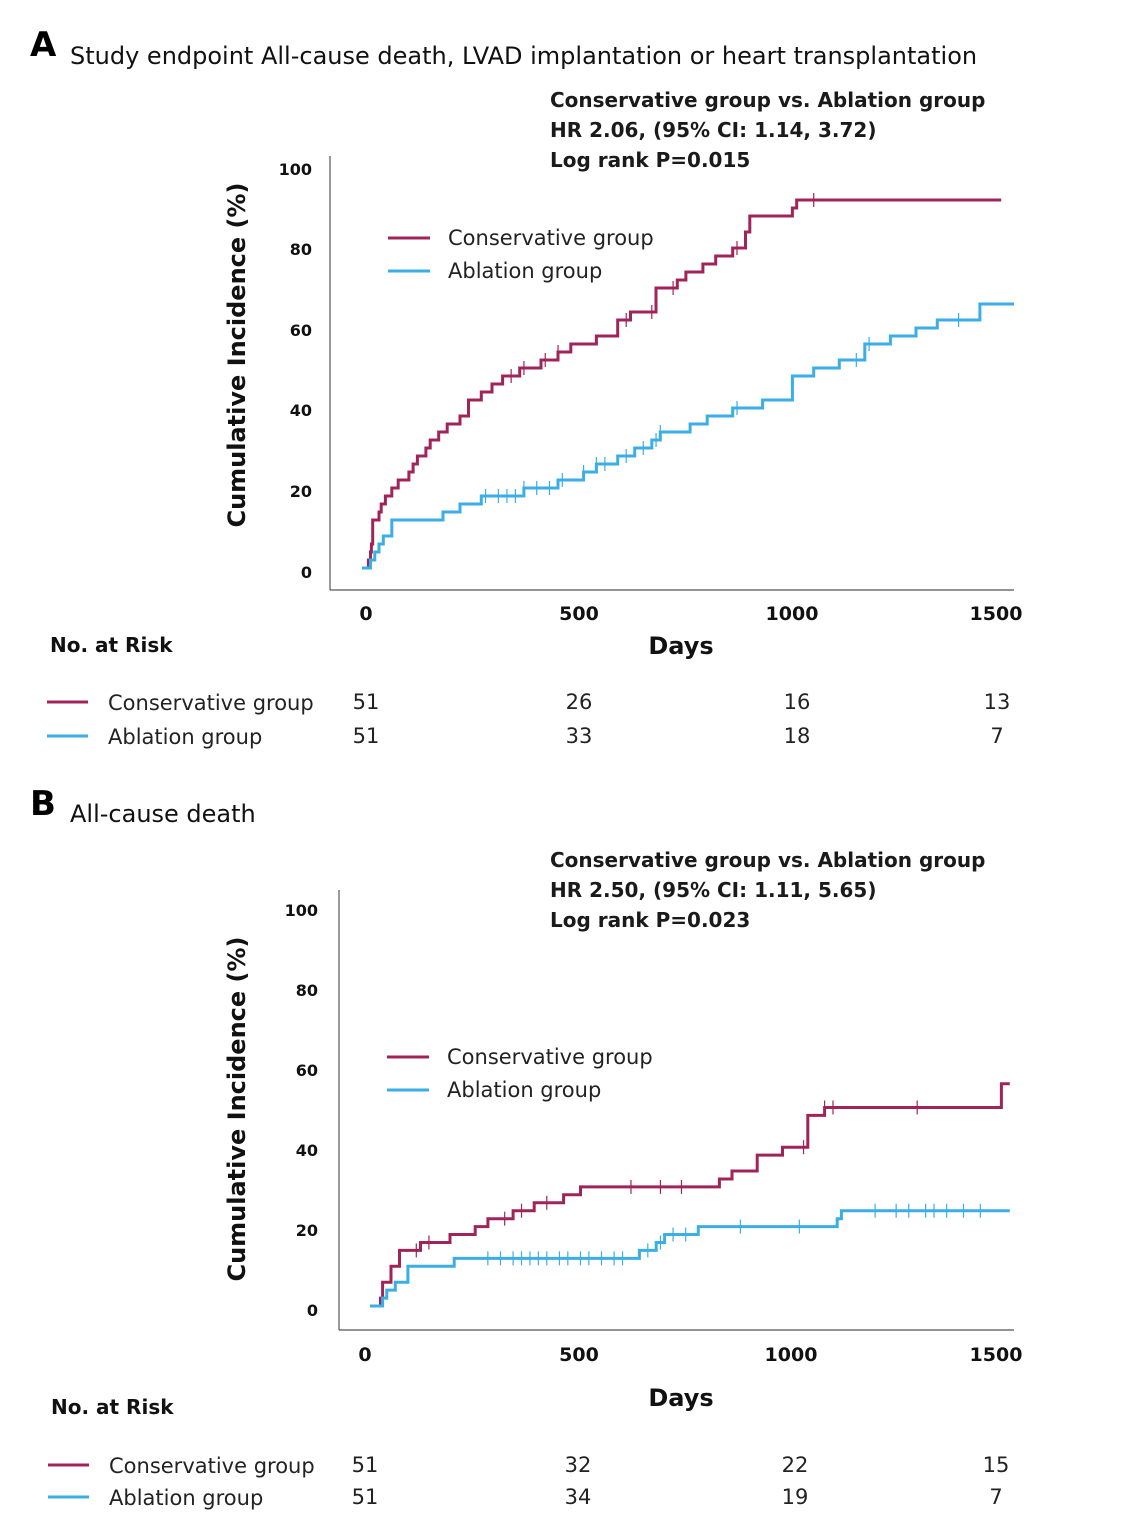 The width and height of the screenshot is (1121, 1536). I want to click on risk-count: 15, so click(996, 1465).